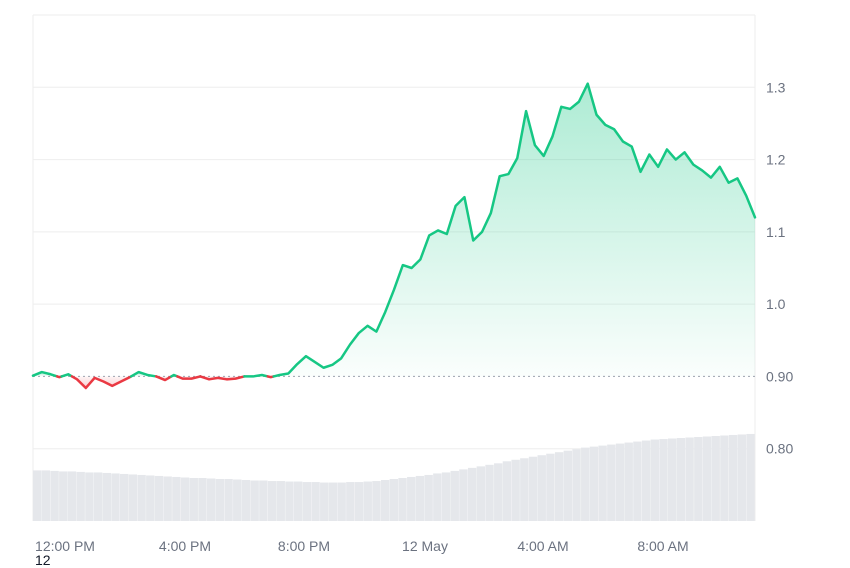  I want to click on x-tick-label: 4:00 PM, so click(185, 546).